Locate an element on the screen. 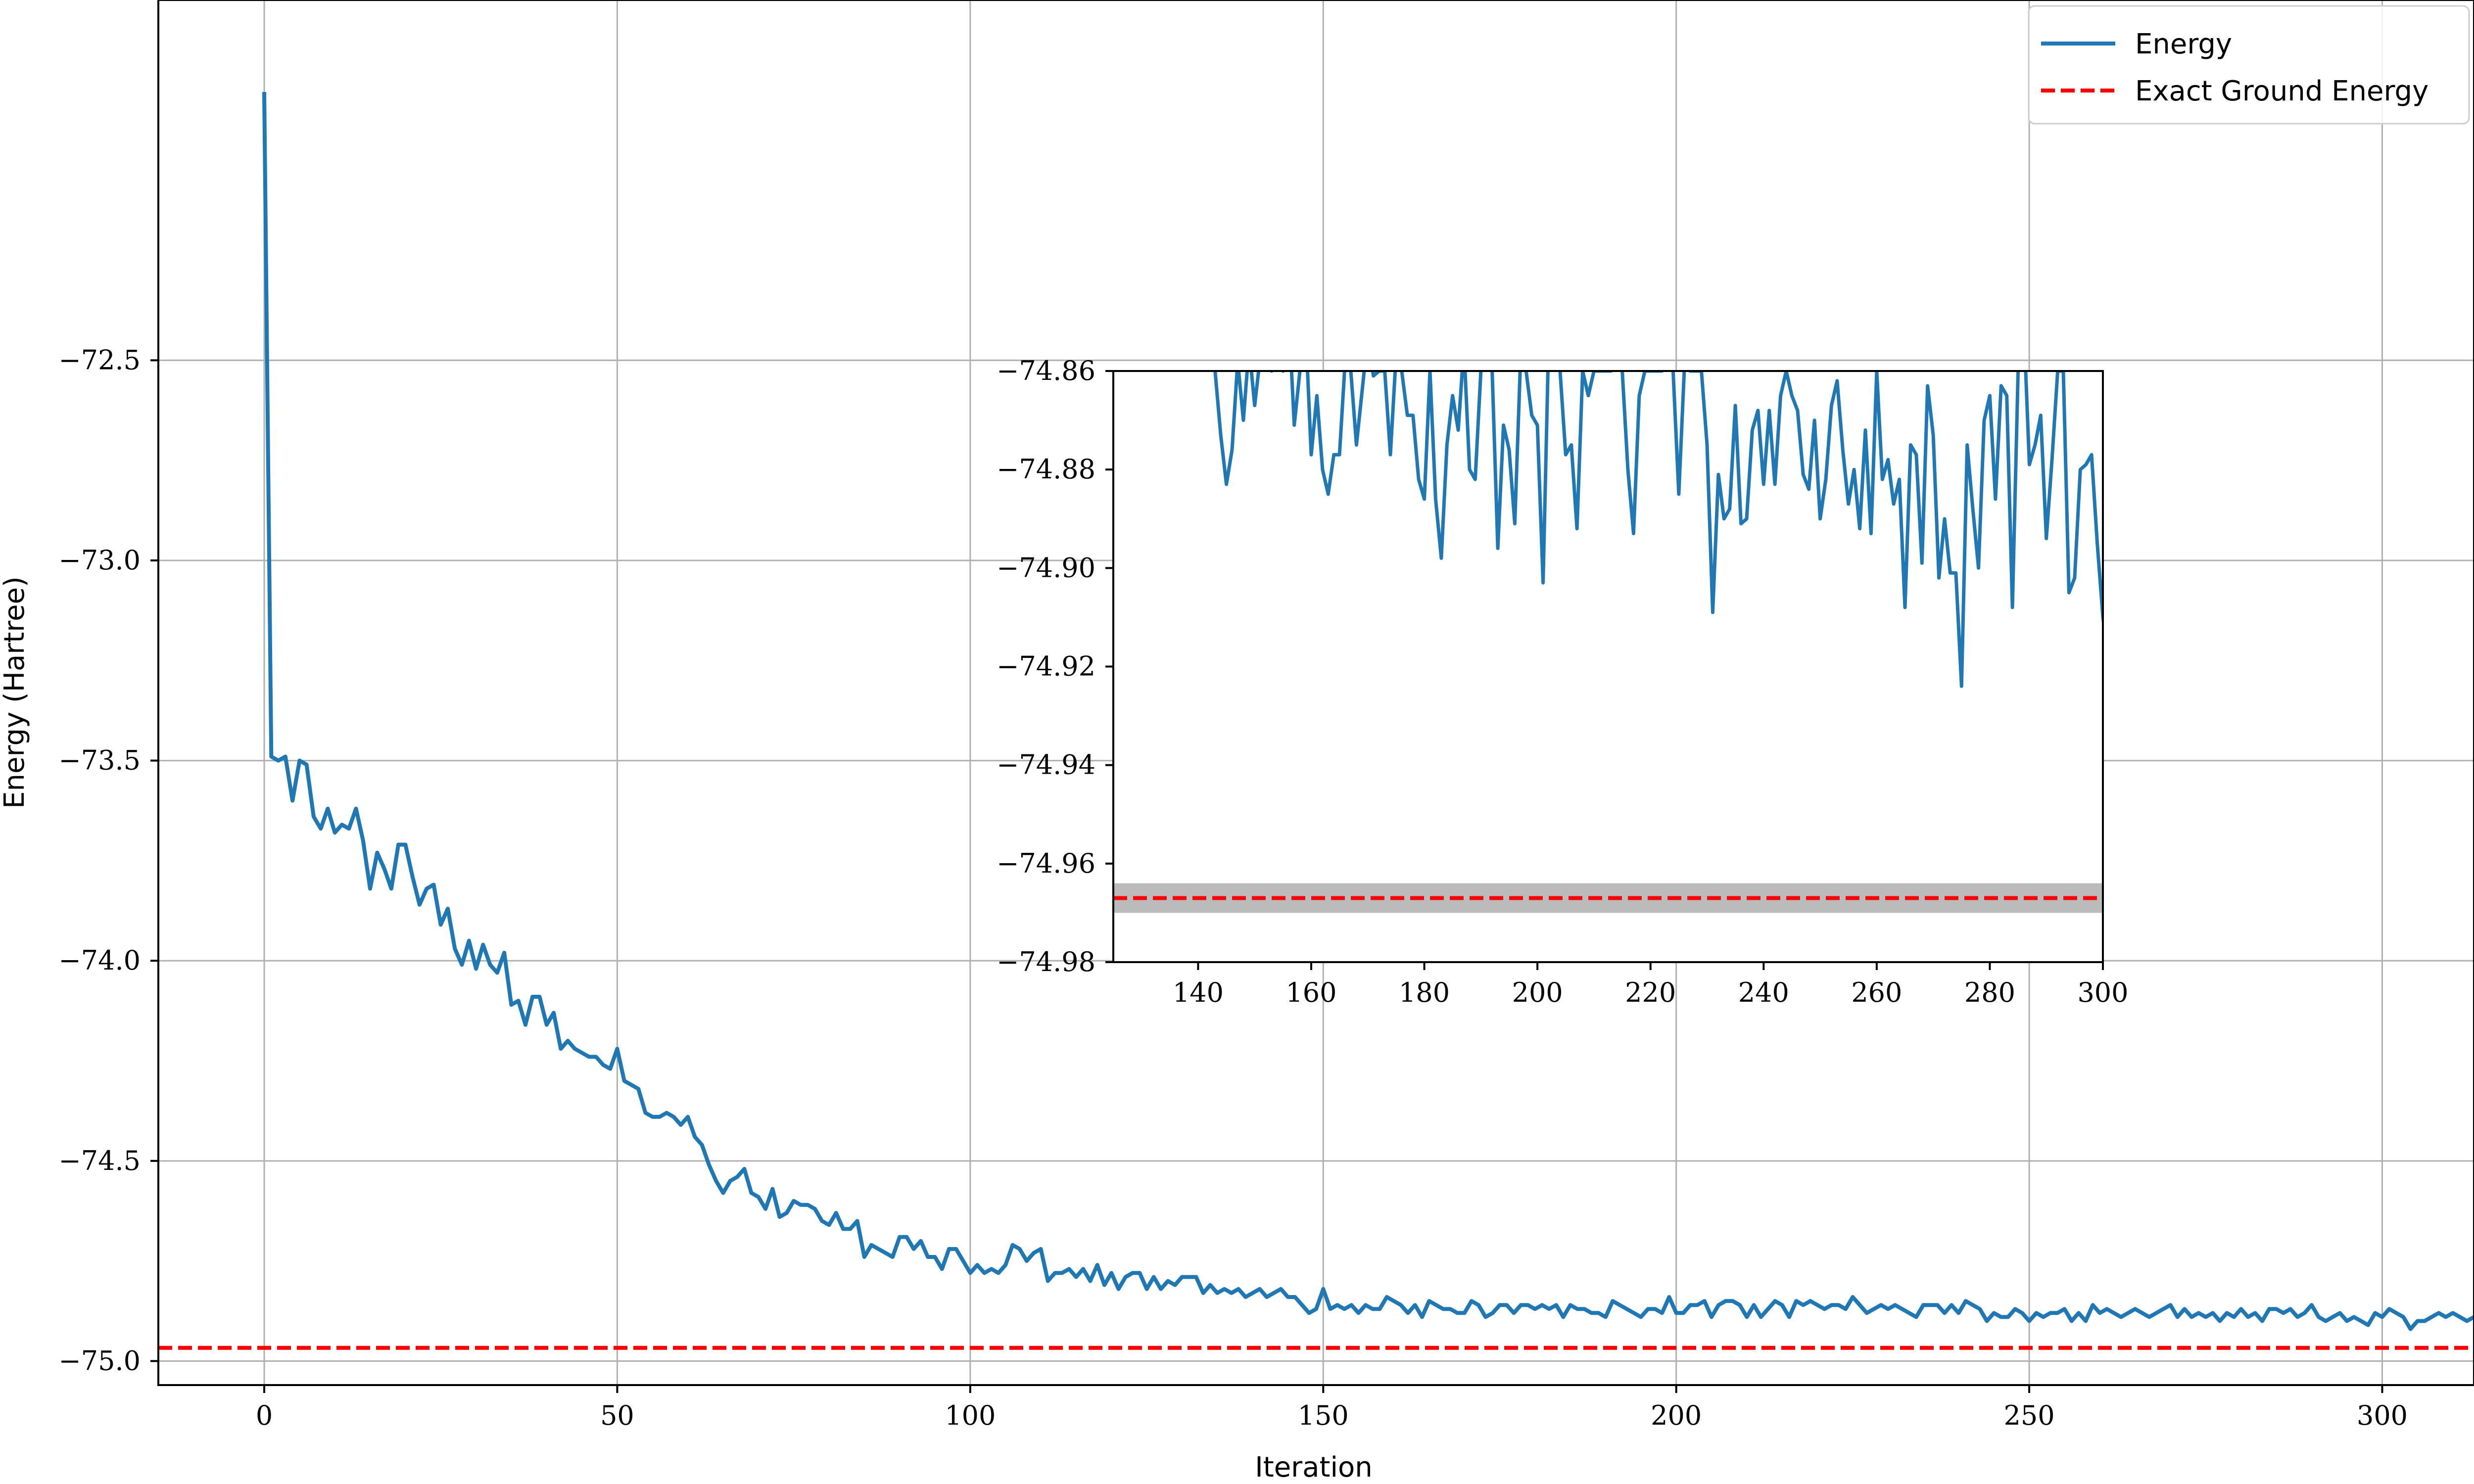 The height and width of the screenshot is (1484, 2474). inset-y-tick-label: −74.90 is located at coordinates (1046, 567).